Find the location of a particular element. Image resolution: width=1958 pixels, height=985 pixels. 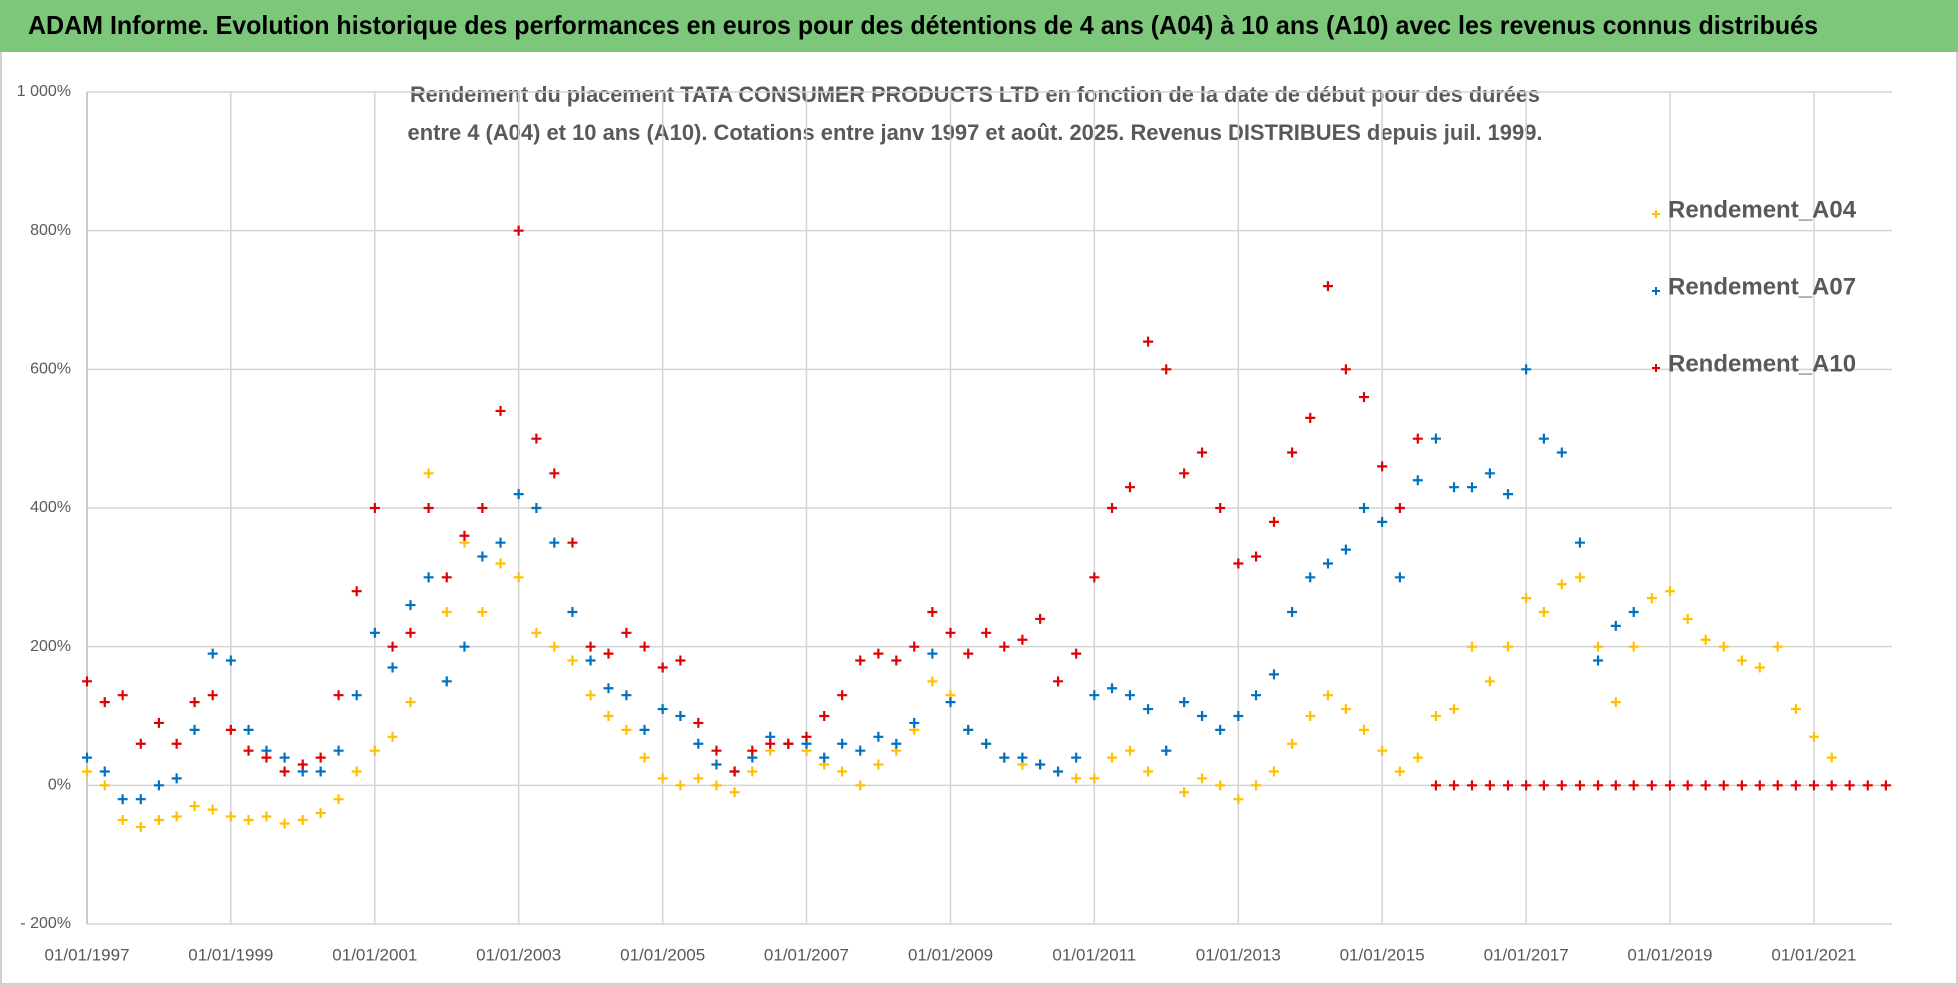

x-tick-label: 01/01/2021 is located at coordinates (1813, 954).